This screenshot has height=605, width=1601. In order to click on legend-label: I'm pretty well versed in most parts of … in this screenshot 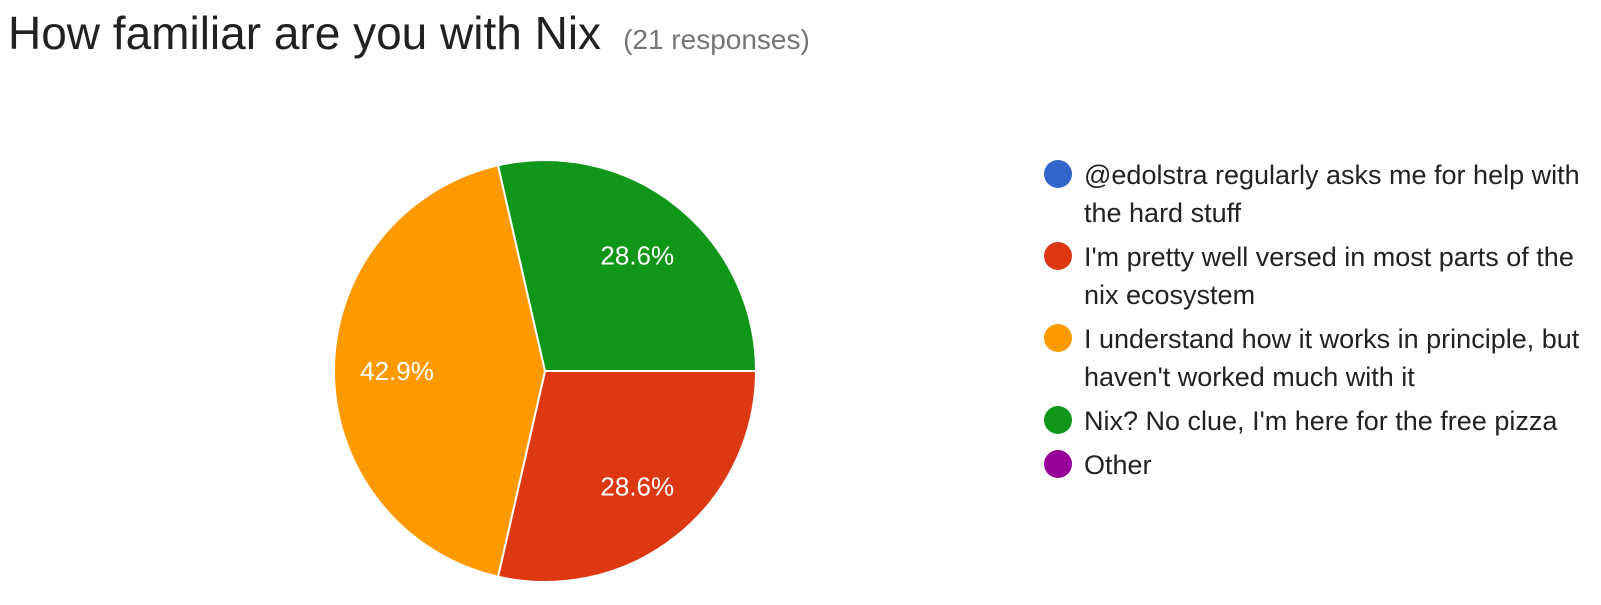, I will do `click(1329, 276)`.